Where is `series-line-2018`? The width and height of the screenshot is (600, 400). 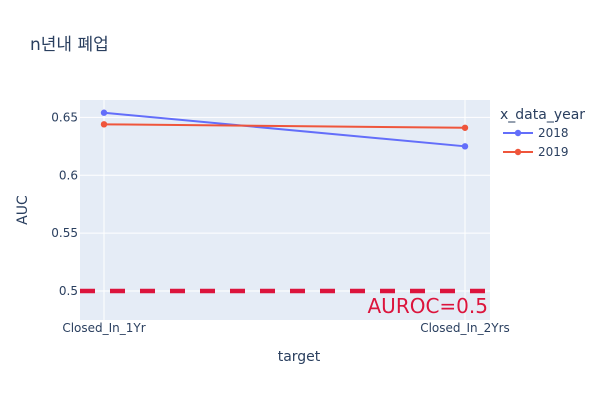 series-line-2018 is located at coordinates (284, 129).